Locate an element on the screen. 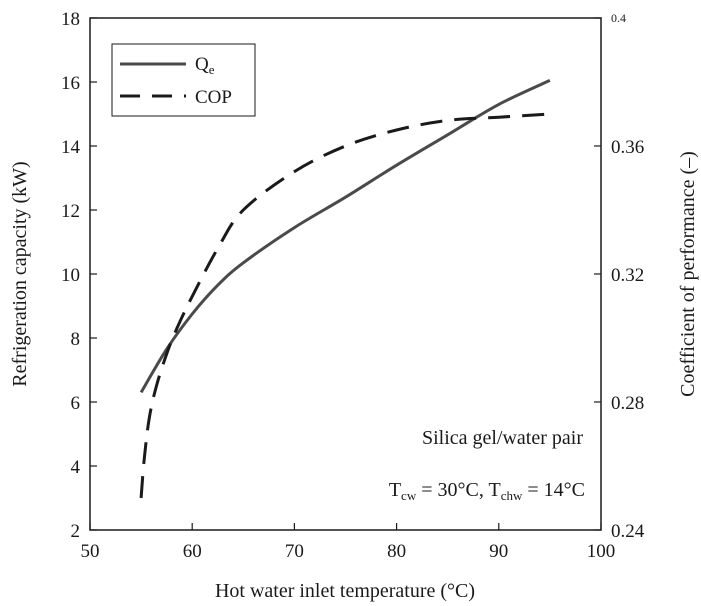 This screenshot has height=606, width=701. y-tick-label: 18 is located at coordinates (70, 19).